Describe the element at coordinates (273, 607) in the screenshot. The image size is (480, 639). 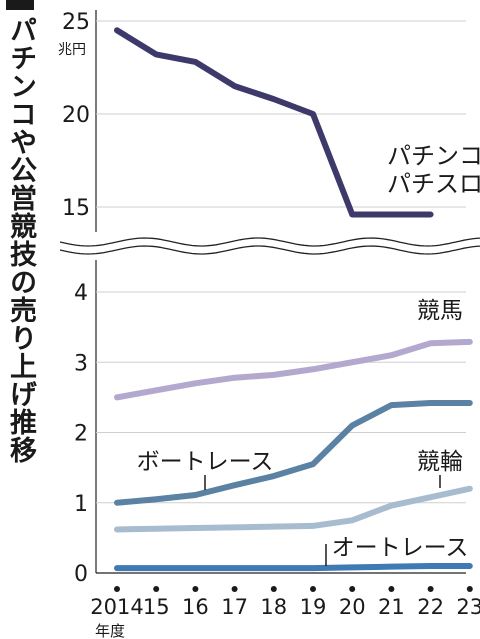
I see `x-tick-label: 18` at that location.